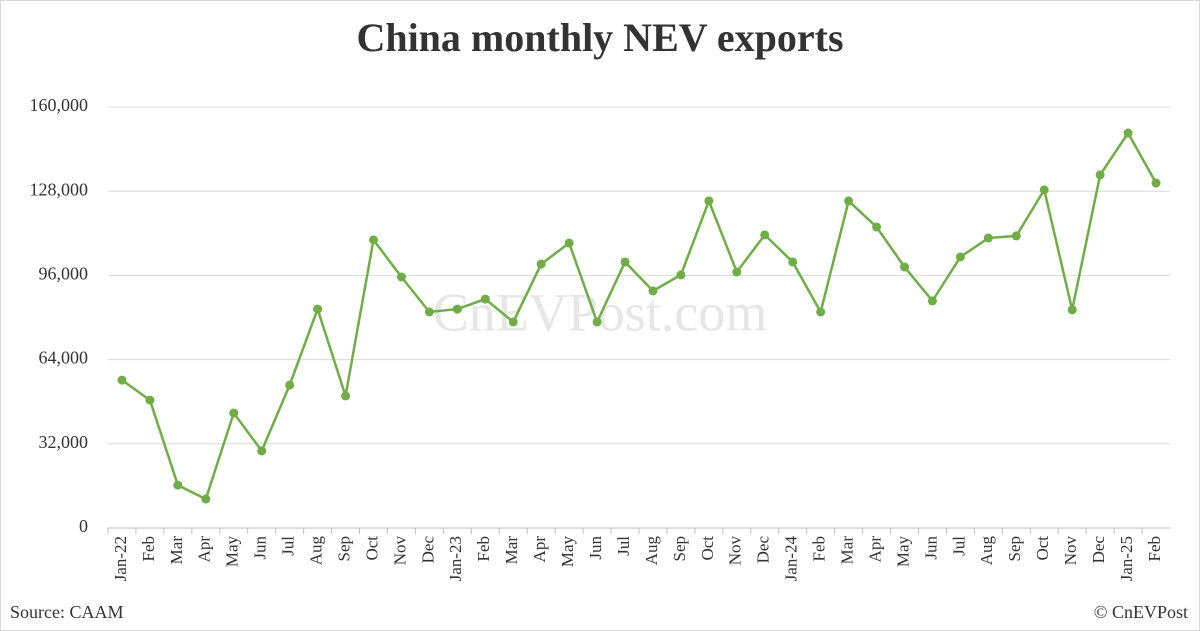 This screenshot has height=631, width=1200. I want to click on y-tick-label: 160,000, so click(59, 105).